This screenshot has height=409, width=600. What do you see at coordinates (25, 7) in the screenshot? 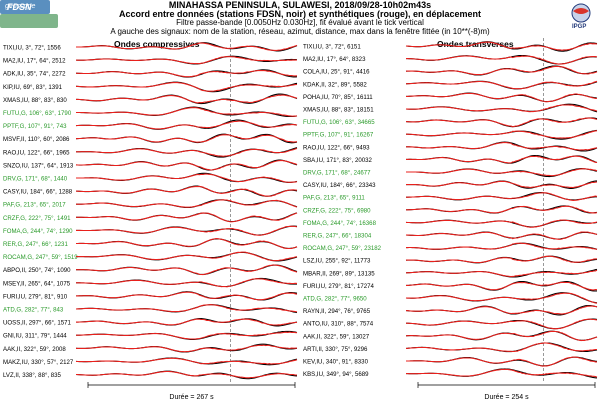
I see `fdsn-logo: FDSN` at bounding box center [25, 7].